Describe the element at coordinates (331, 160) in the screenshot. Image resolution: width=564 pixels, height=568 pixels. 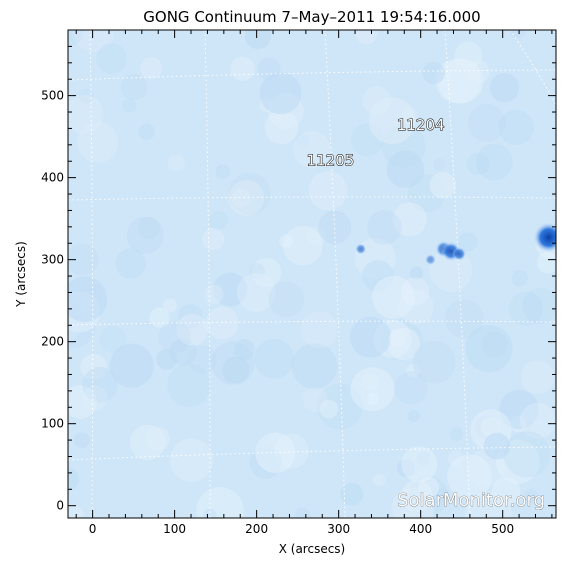
I see `region-label: 11205` at that location.